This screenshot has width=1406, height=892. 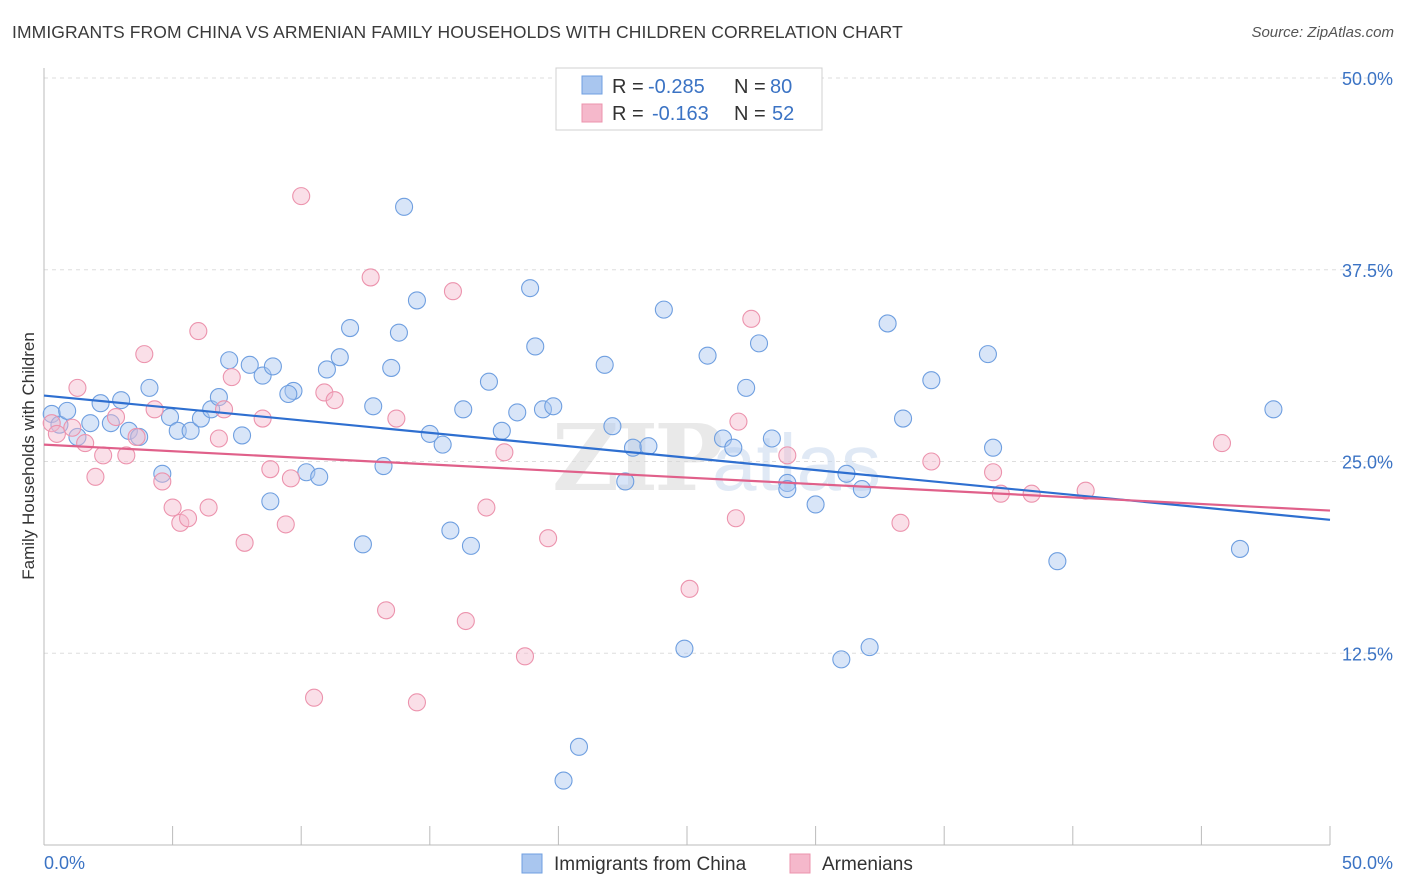 What do you see at coordinates (28, 456) in the screenshot?
I see `y-axis-title: Family Households with Children` at bounding box center [28, 456].